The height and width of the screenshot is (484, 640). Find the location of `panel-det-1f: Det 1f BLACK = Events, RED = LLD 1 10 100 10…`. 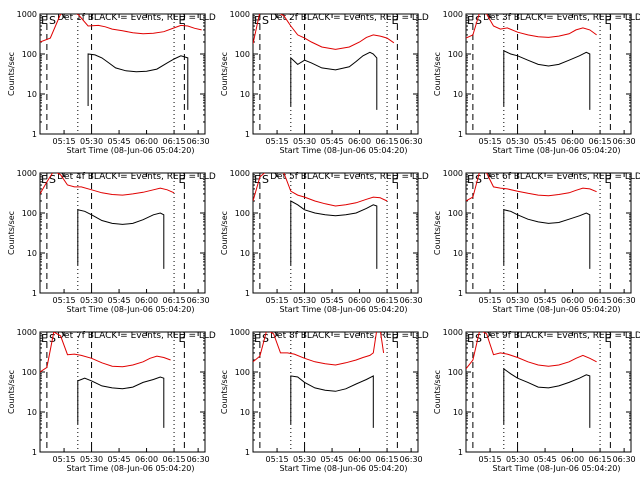

panel-det-1f: Det 1f BLACK = Events, RED = LLD 1 10 100 10… is located at coordinates (111, 82).